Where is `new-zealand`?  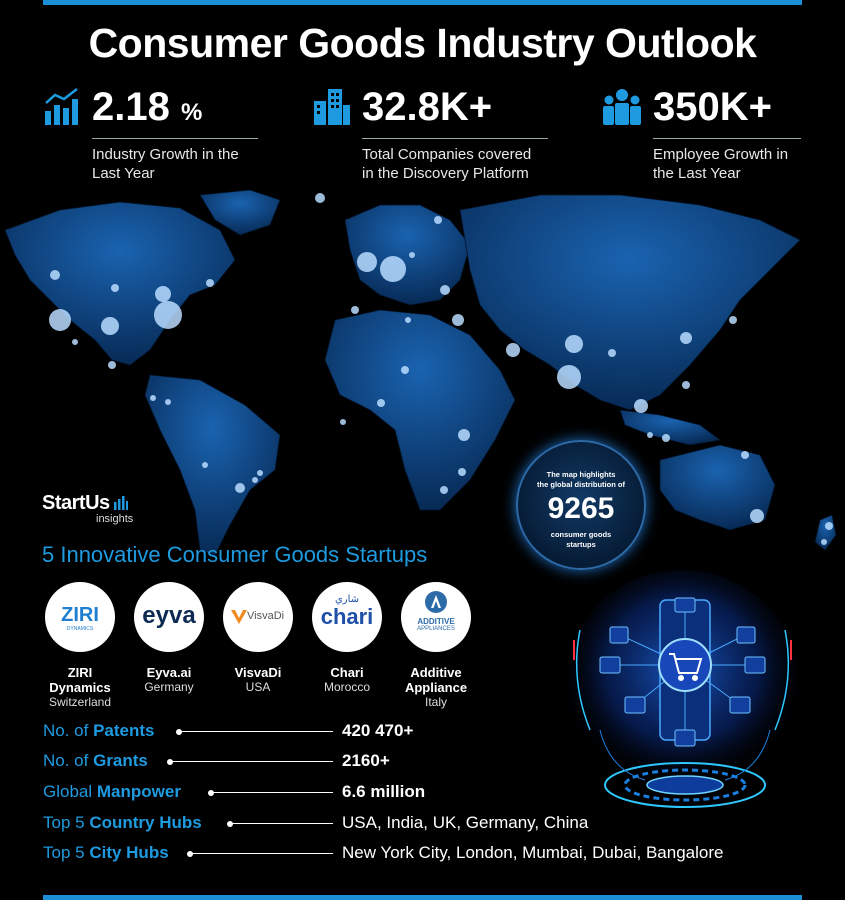 new-zealand is located at coordinates (825, 532).